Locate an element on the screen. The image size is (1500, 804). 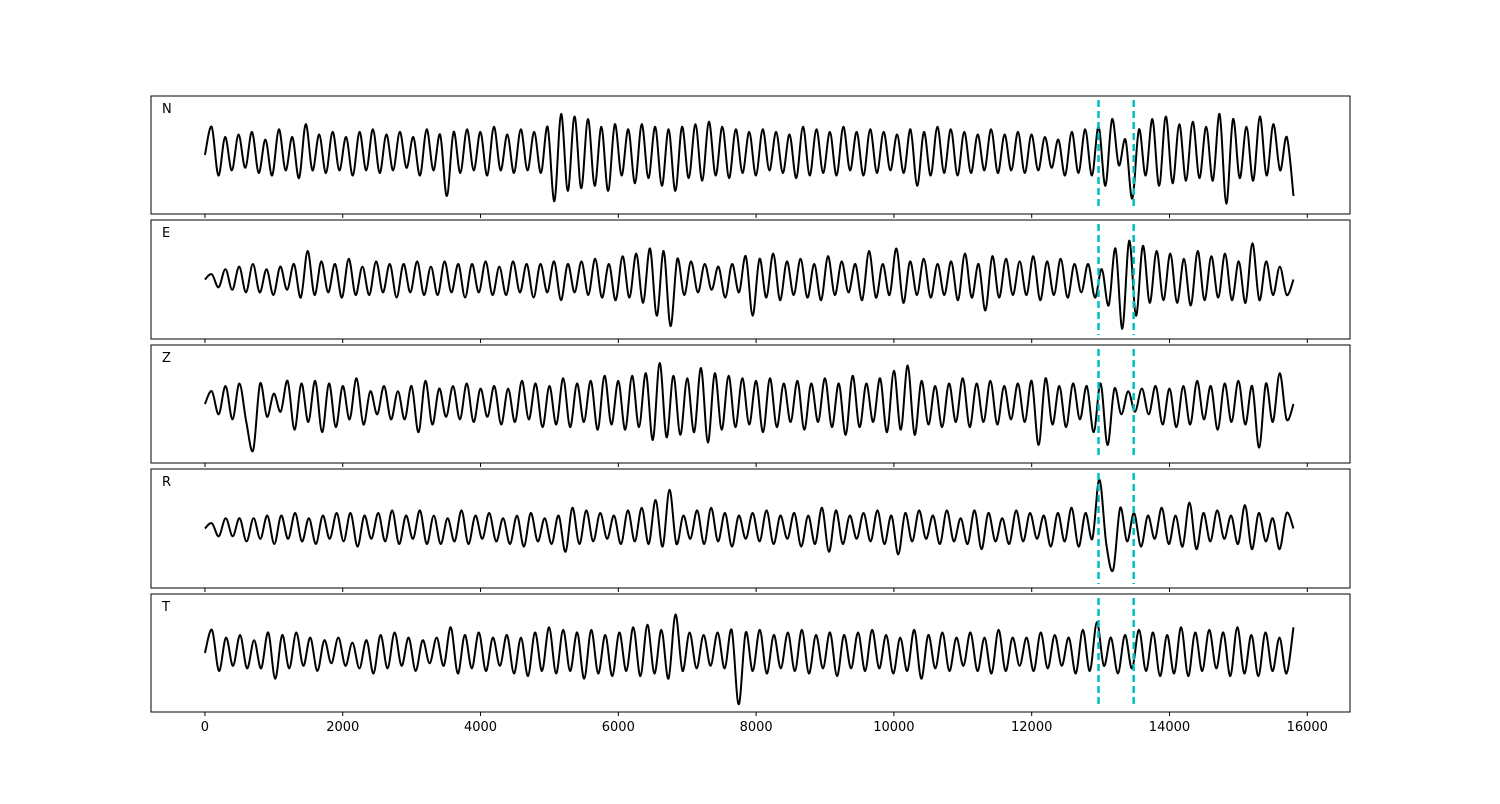
panel-frame-N is located at coordinates (750, 155).